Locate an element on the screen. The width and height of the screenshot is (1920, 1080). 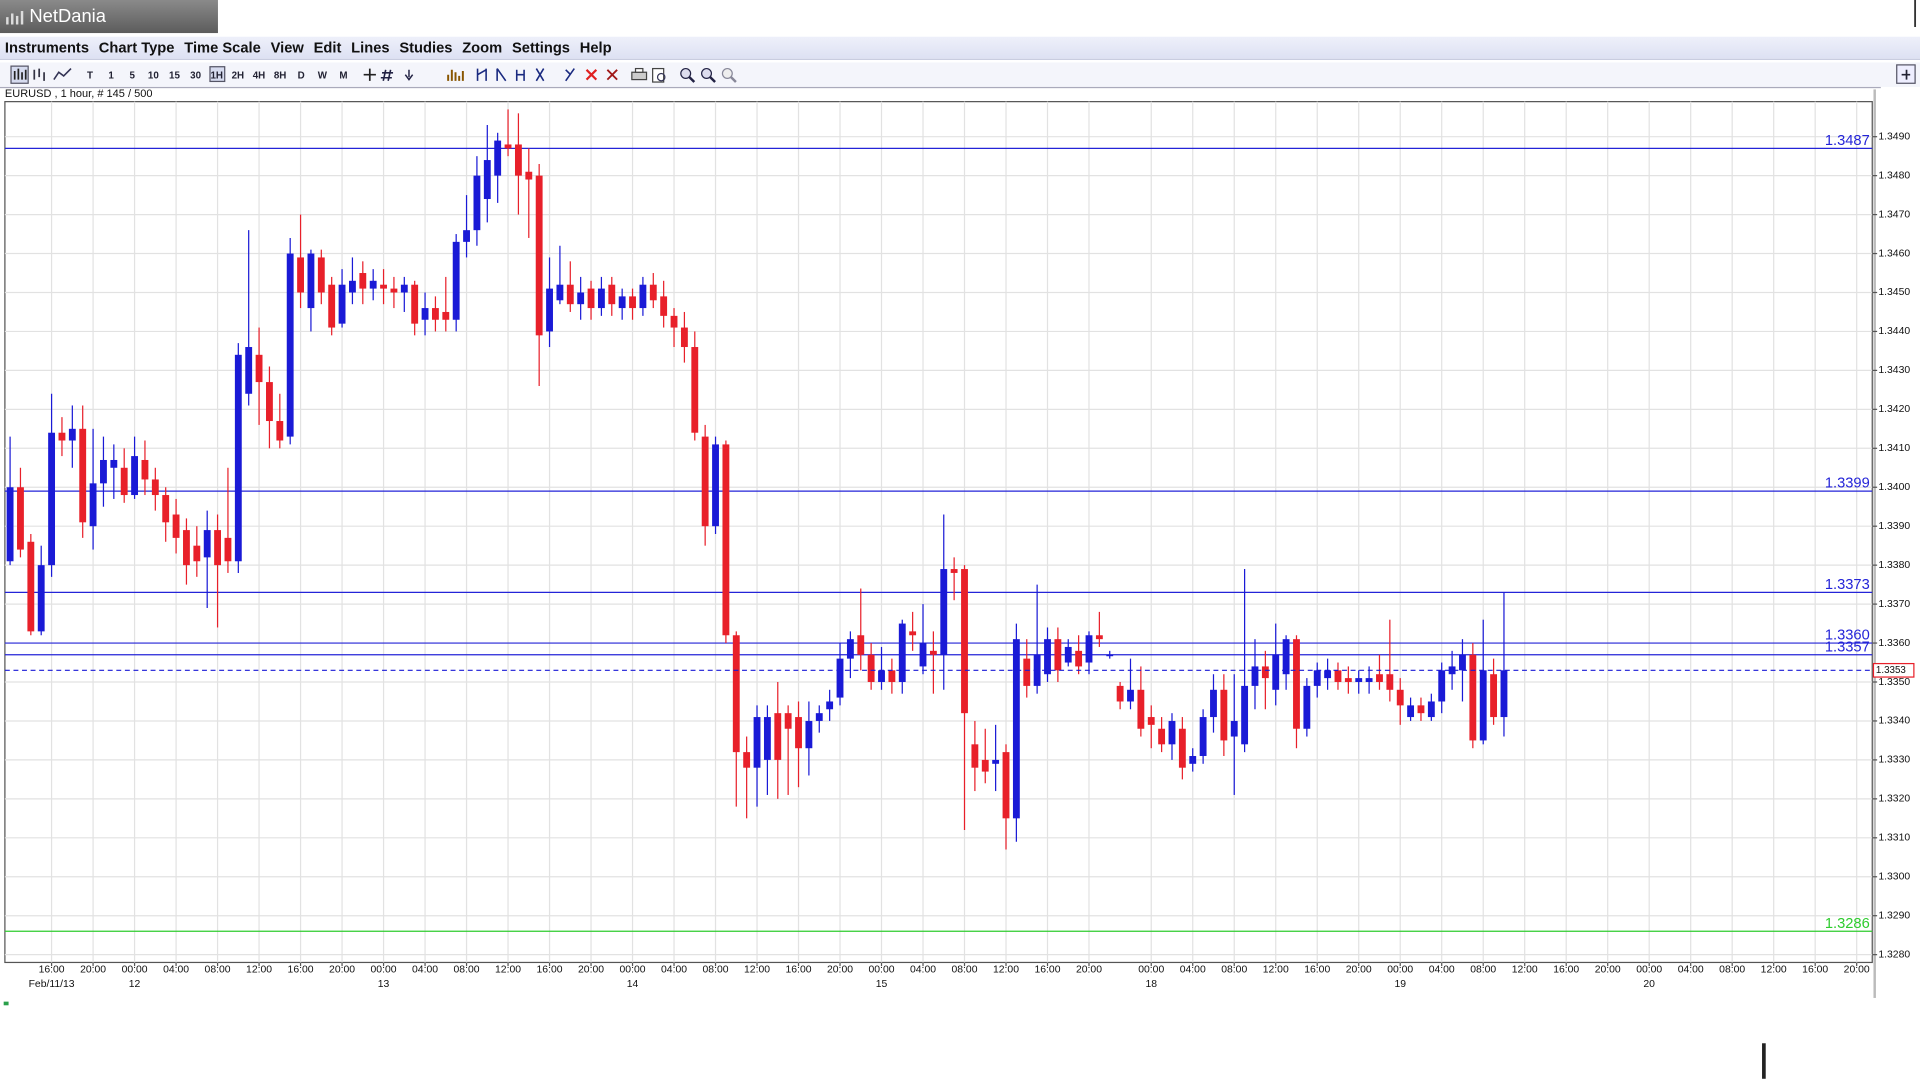
timescale-button: 4H is located at coordinates (259, 75).